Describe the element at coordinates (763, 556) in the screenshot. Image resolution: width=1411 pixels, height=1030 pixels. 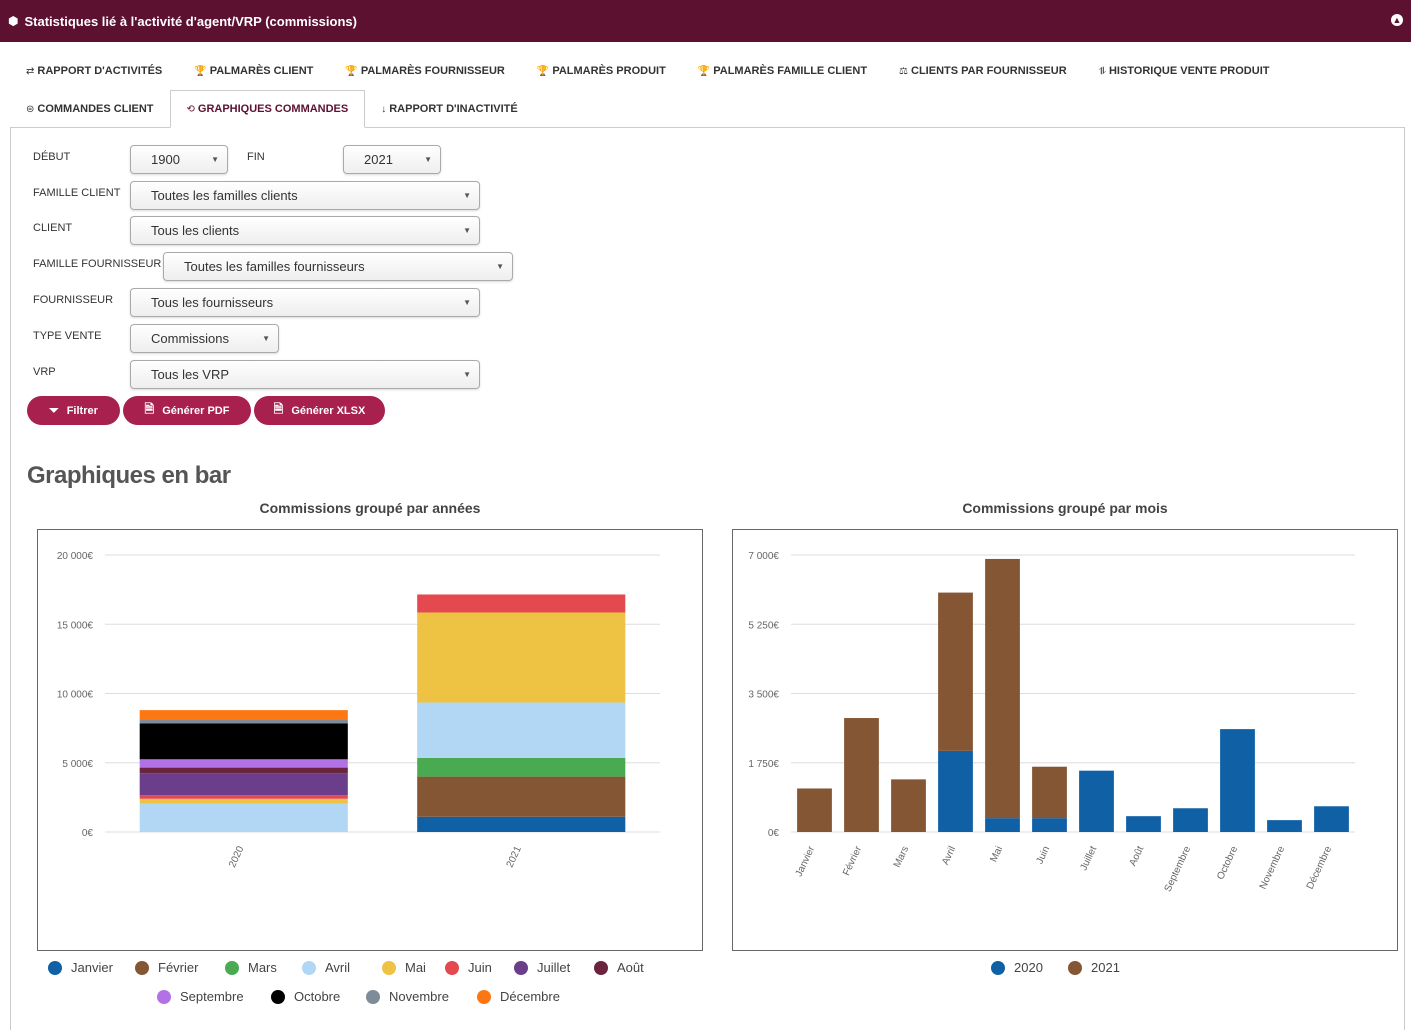
I see `y-tick-label: 7 000€` at that location.